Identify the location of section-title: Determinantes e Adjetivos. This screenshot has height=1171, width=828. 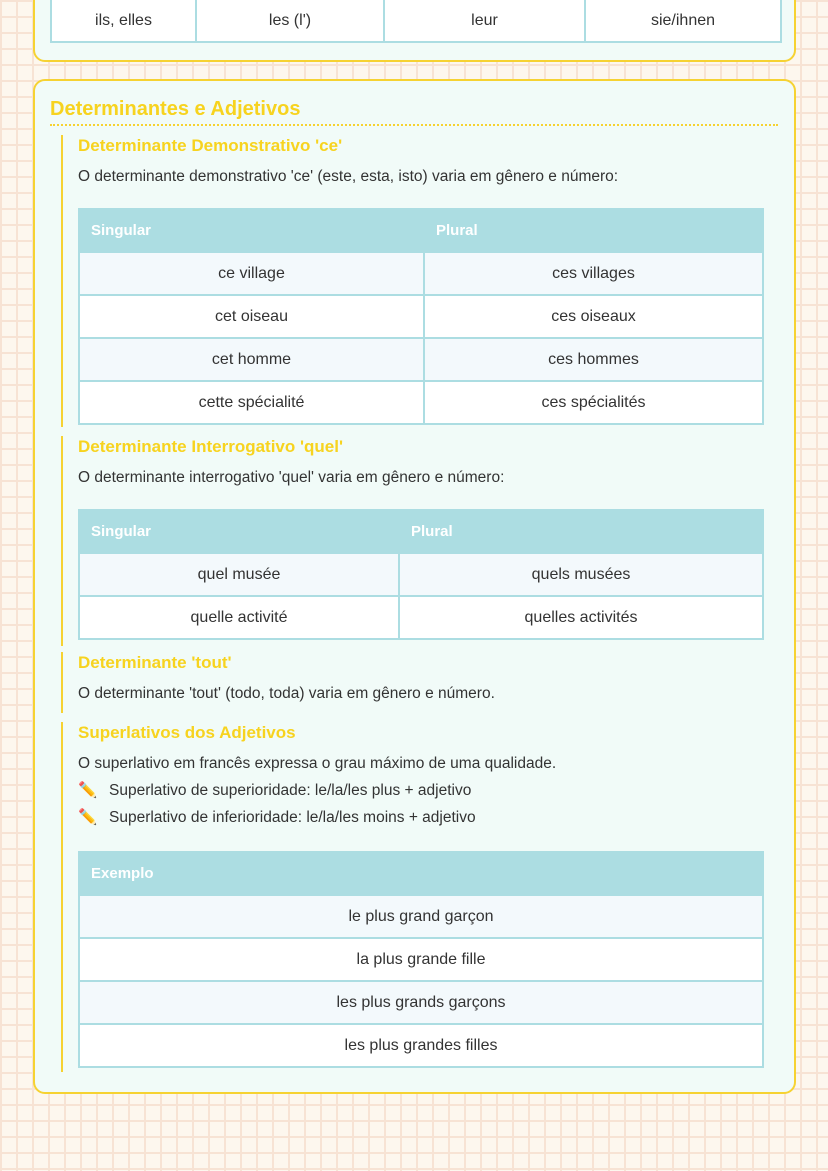
(175, 109).